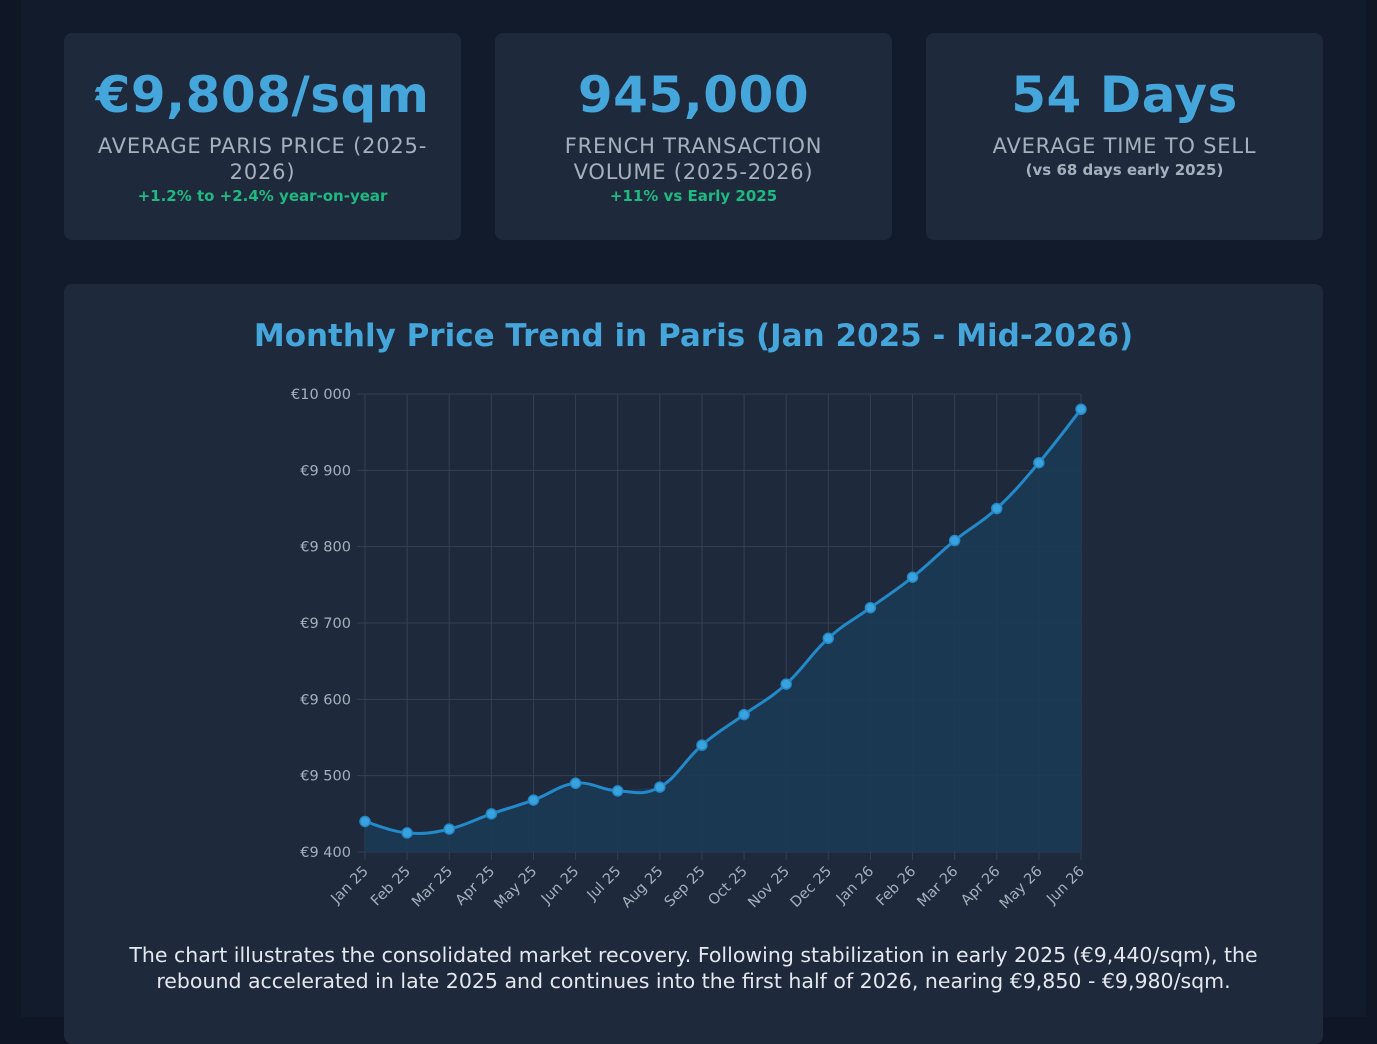 The width and height of the screenshot is (1377, 1044). What do you see at coordinates (432, 887) in the screenshot?
I see `x-tick-label: Mar 25` at bounding box center [432, 887].